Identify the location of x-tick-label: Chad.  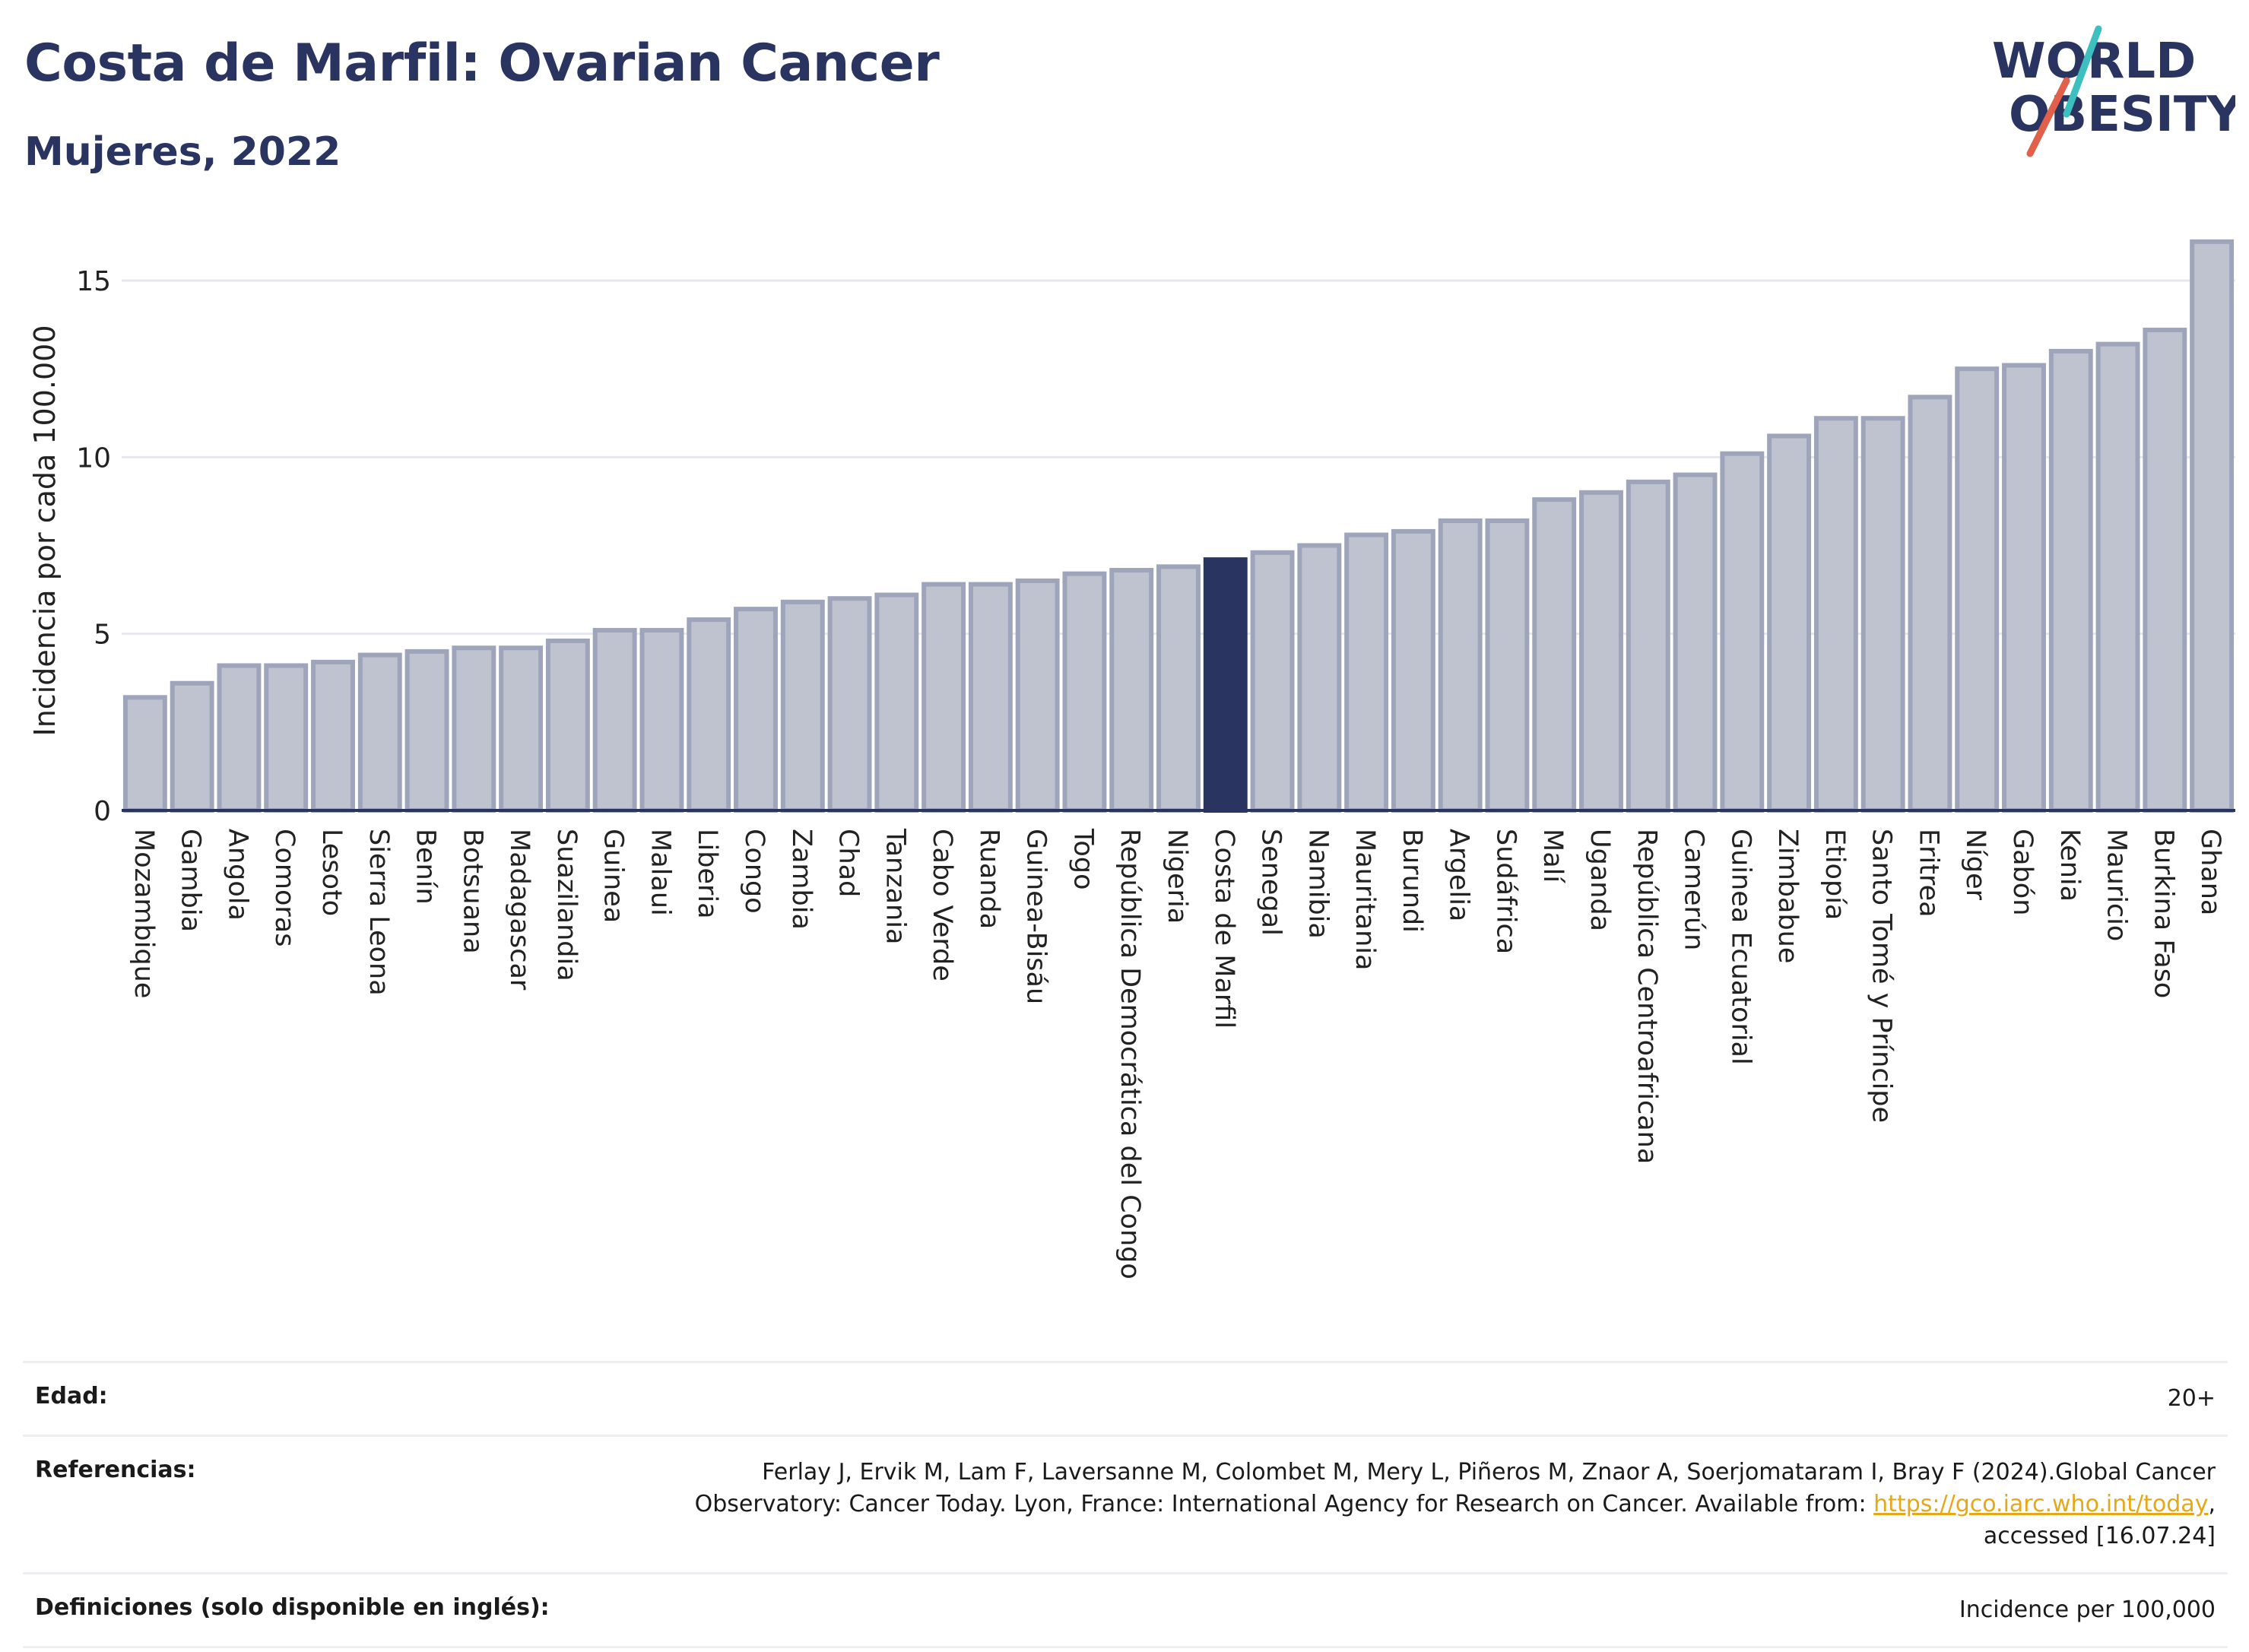
(848, 863).